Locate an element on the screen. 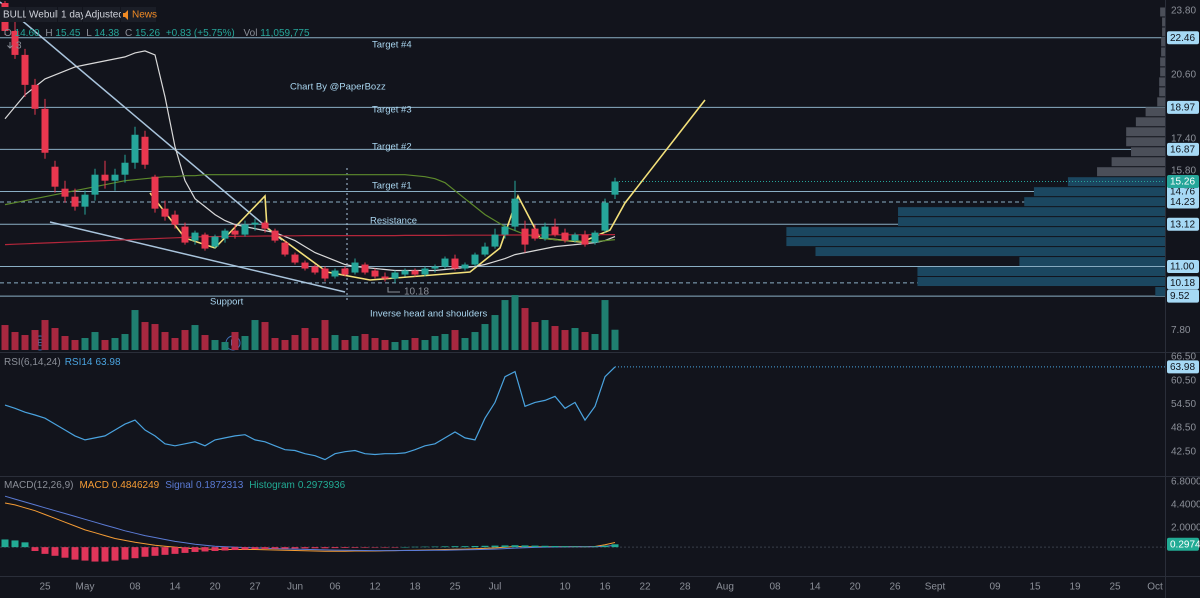 The width and height of the screenshot is (1200, 598). legend-value: 0.4846249 is located at coordinates (136, 485).